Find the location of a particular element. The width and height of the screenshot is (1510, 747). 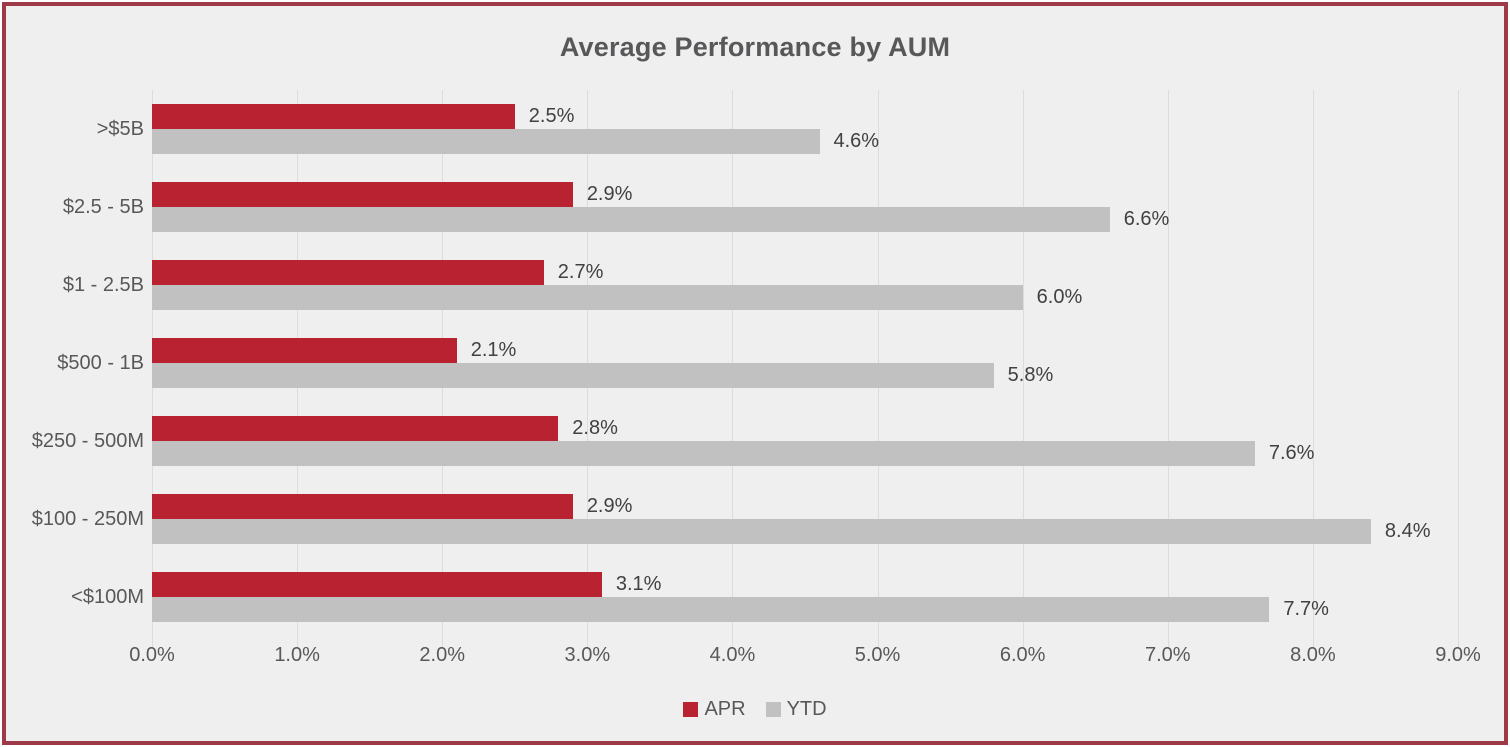

bar-line-ytd: 7.6% is located at coordinates (805, 453).